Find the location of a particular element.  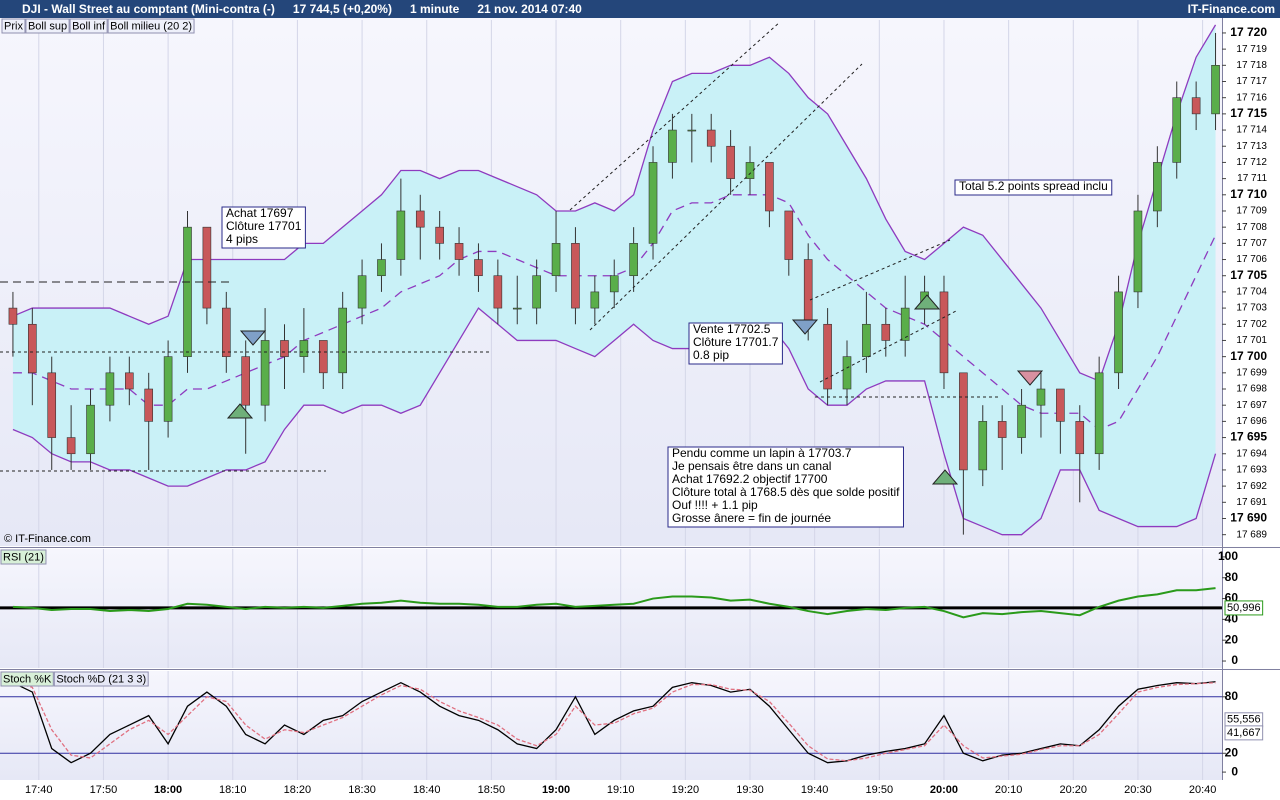

y-tick-label: 17 705 is located at coordinates (1248, 275).